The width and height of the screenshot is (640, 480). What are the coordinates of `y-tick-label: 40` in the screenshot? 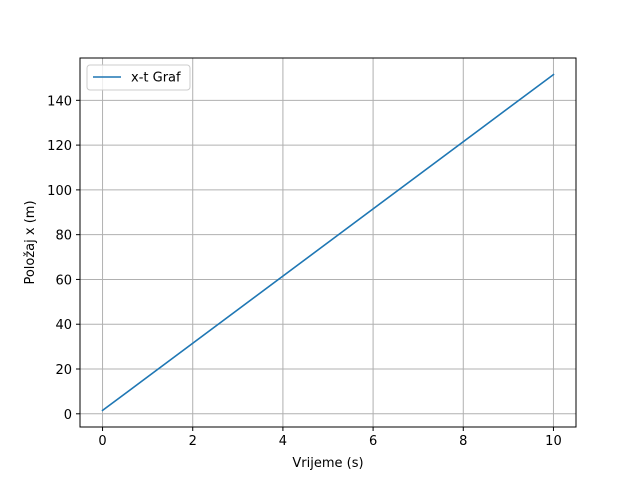 It's located at (63, 325).